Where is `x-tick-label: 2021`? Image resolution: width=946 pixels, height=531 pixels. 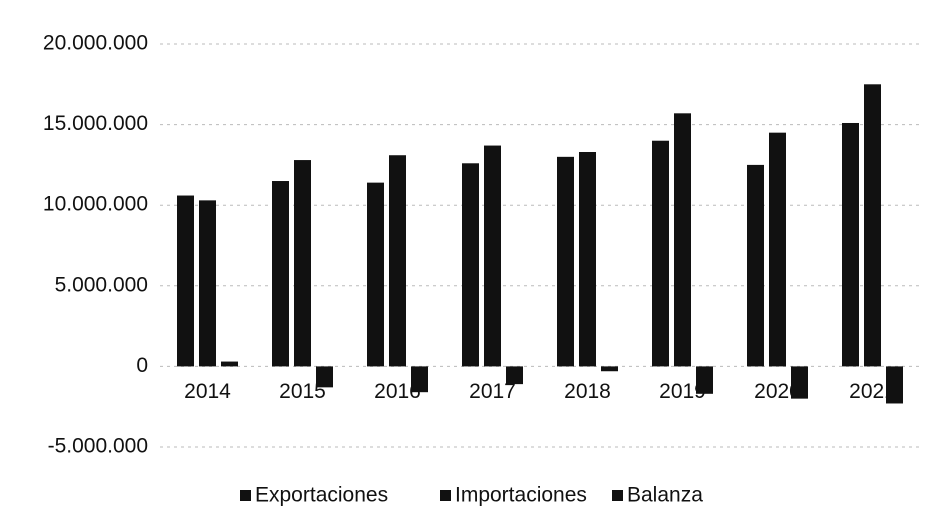 x-tick-label: 2021 is located at coordinates (872, 391).